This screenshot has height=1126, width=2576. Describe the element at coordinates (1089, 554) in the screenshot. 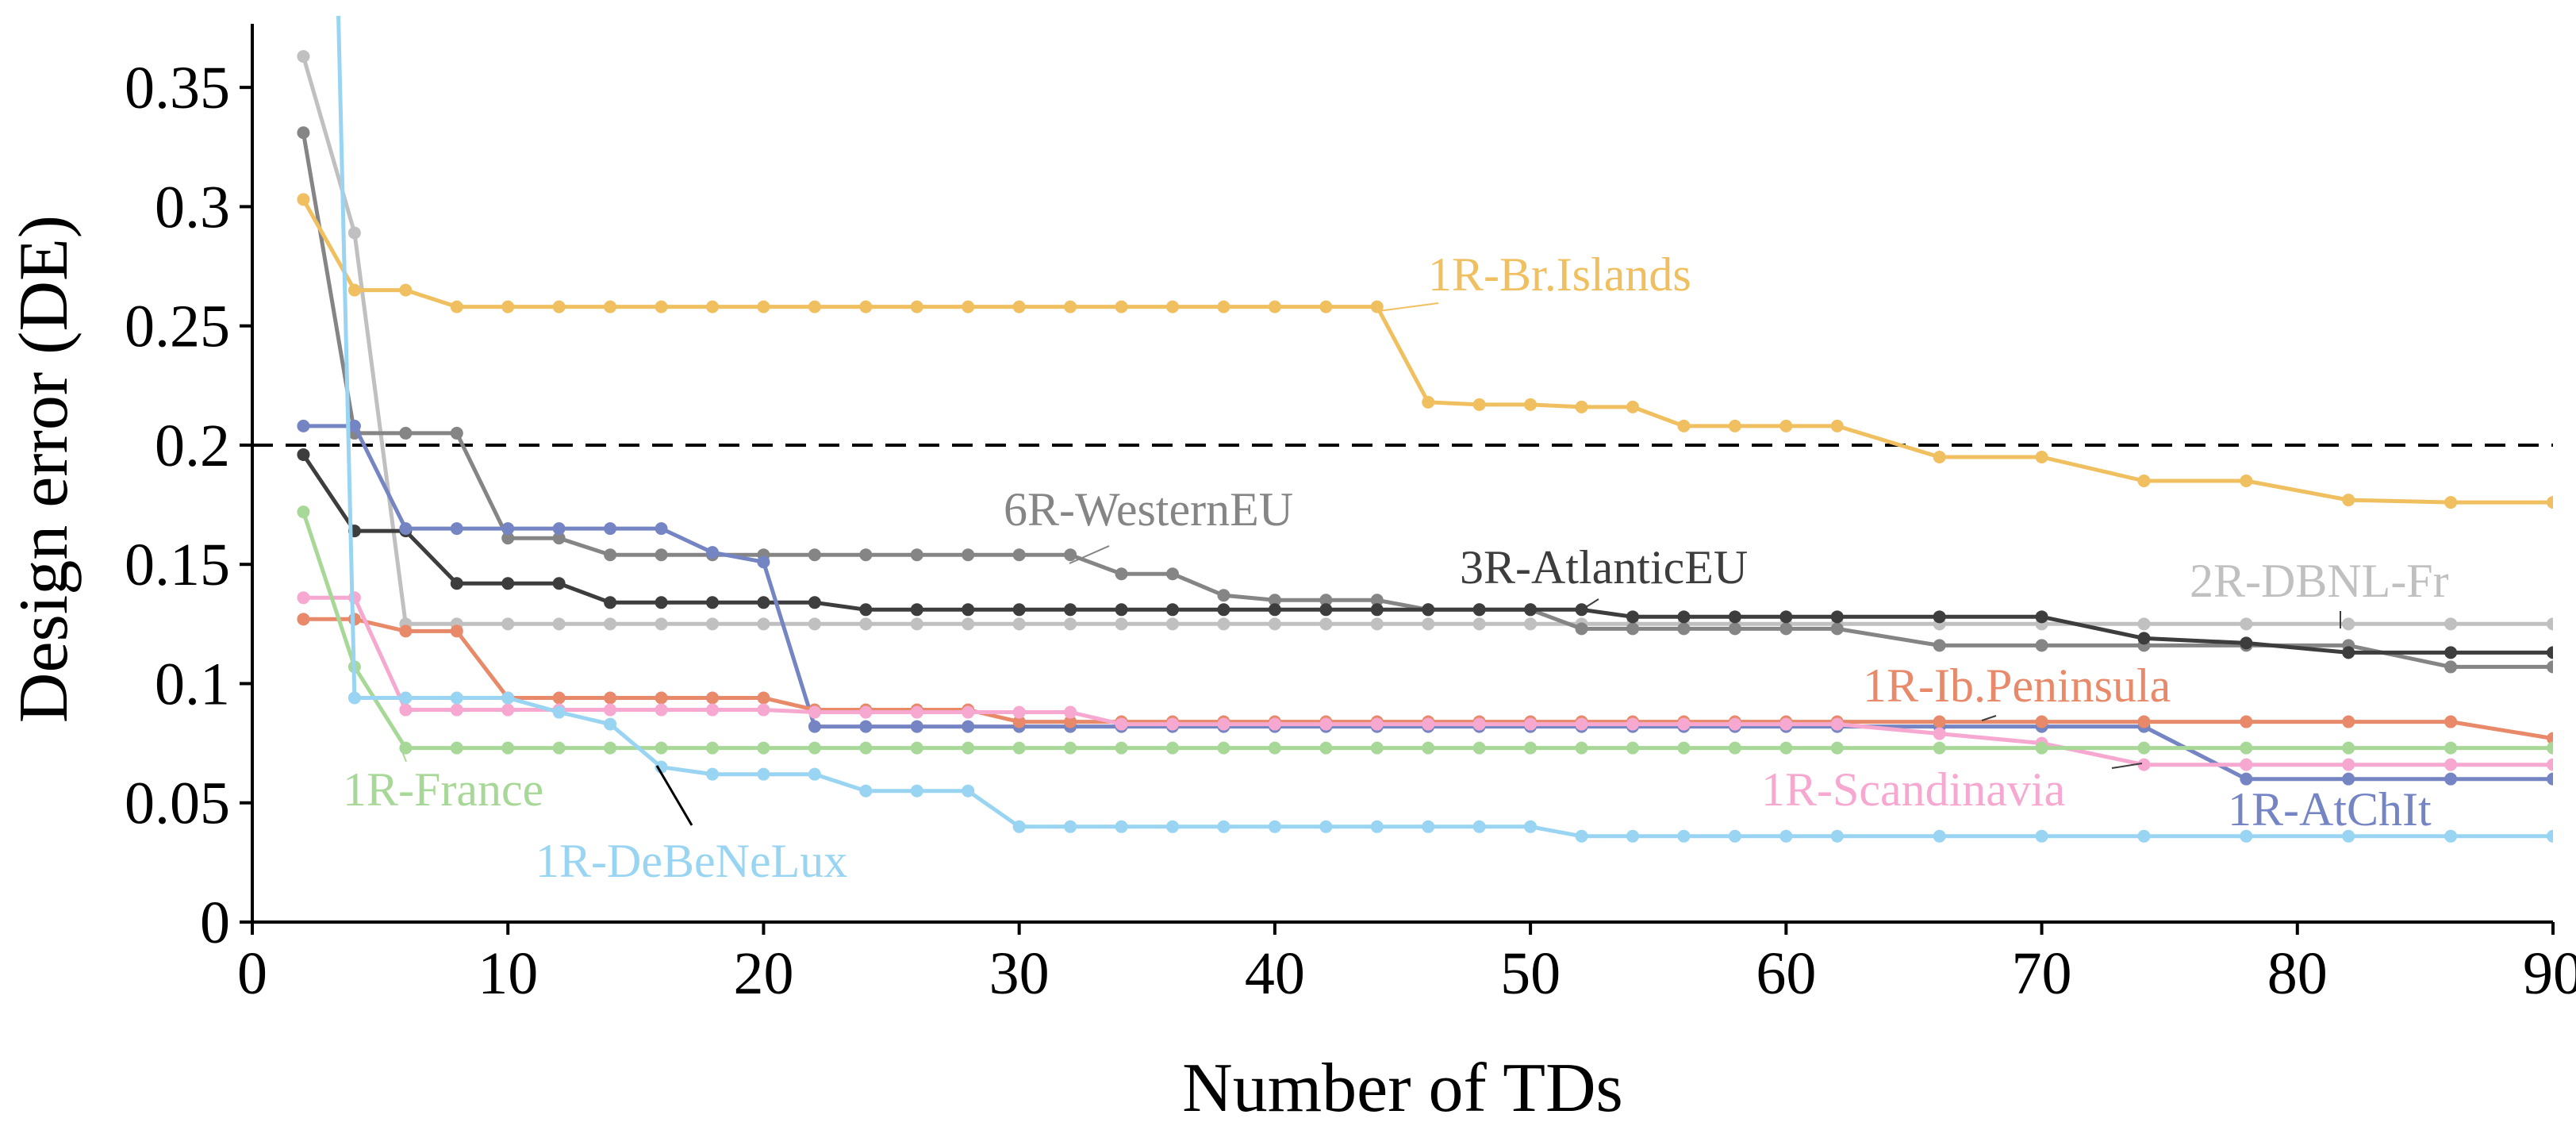

I see `leader-western-eu` at that location.